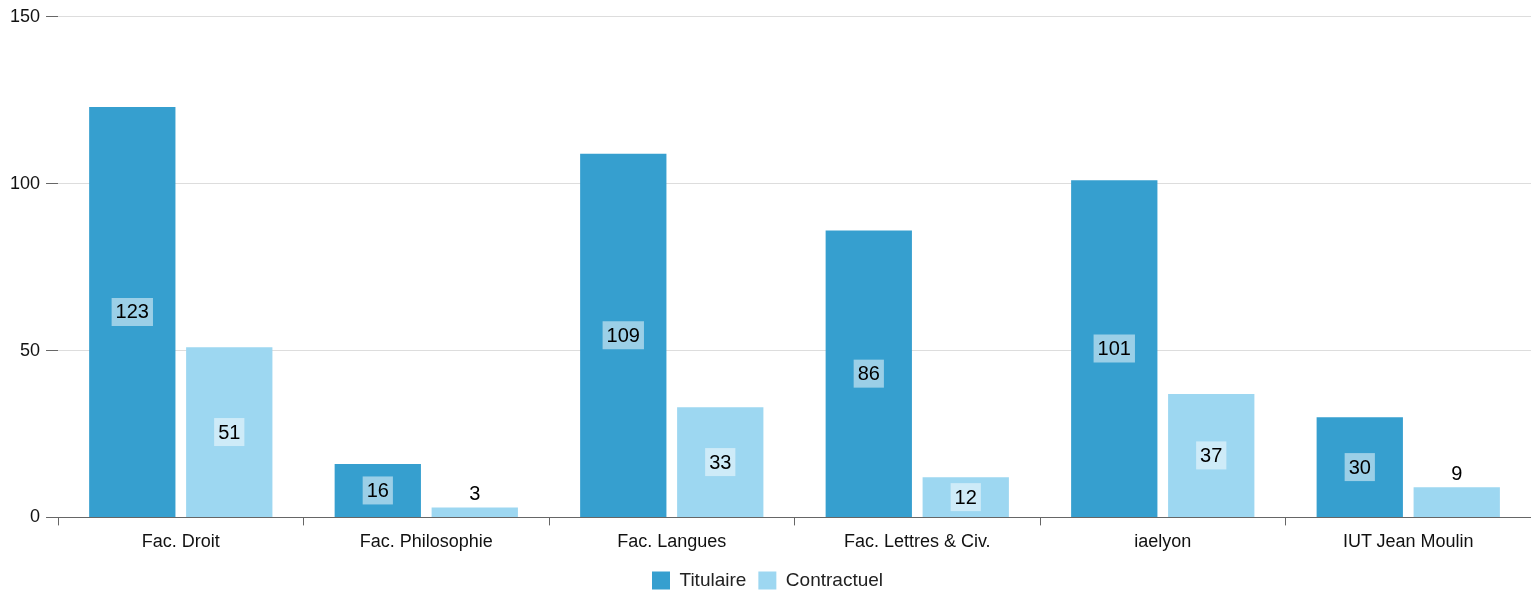 The image size is (1531, 606). I want to click on y-tick-label: 100, so click(25, 182).